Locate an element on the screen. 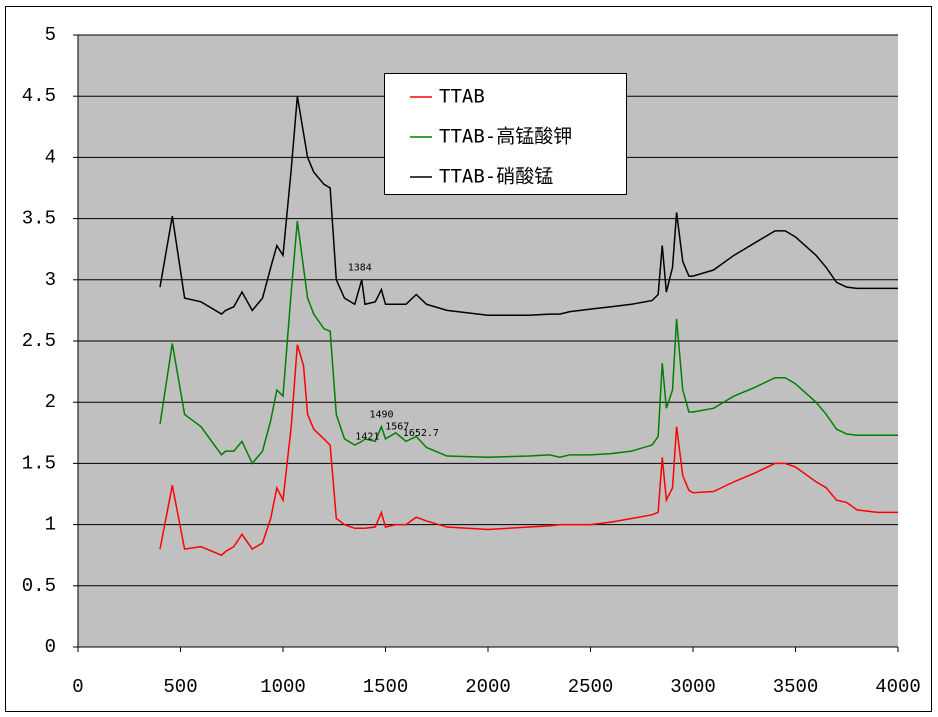 The height and width of the screenshot is (717, 938). legend-label: TTAB-硝酸锰 is located at coordinates (496, 177).